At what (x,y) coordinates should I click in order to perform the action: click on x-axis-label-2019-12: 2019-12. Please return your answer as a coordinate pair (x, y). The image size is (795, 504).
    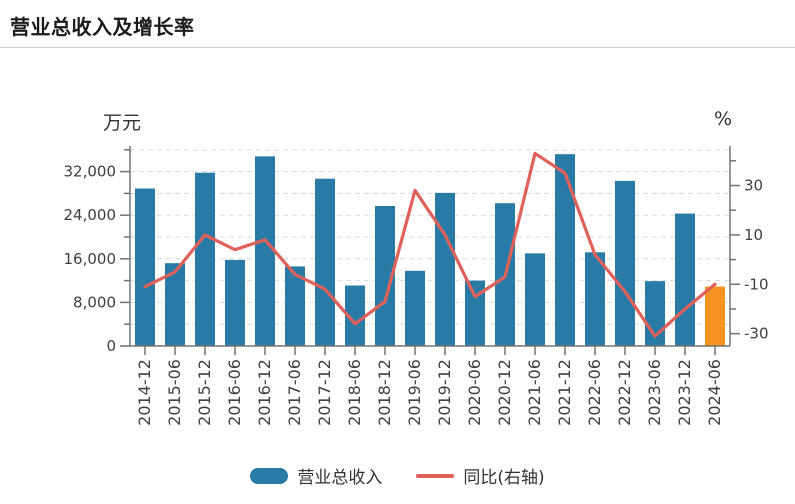
    Looking at the image, I should click on (444, 392).